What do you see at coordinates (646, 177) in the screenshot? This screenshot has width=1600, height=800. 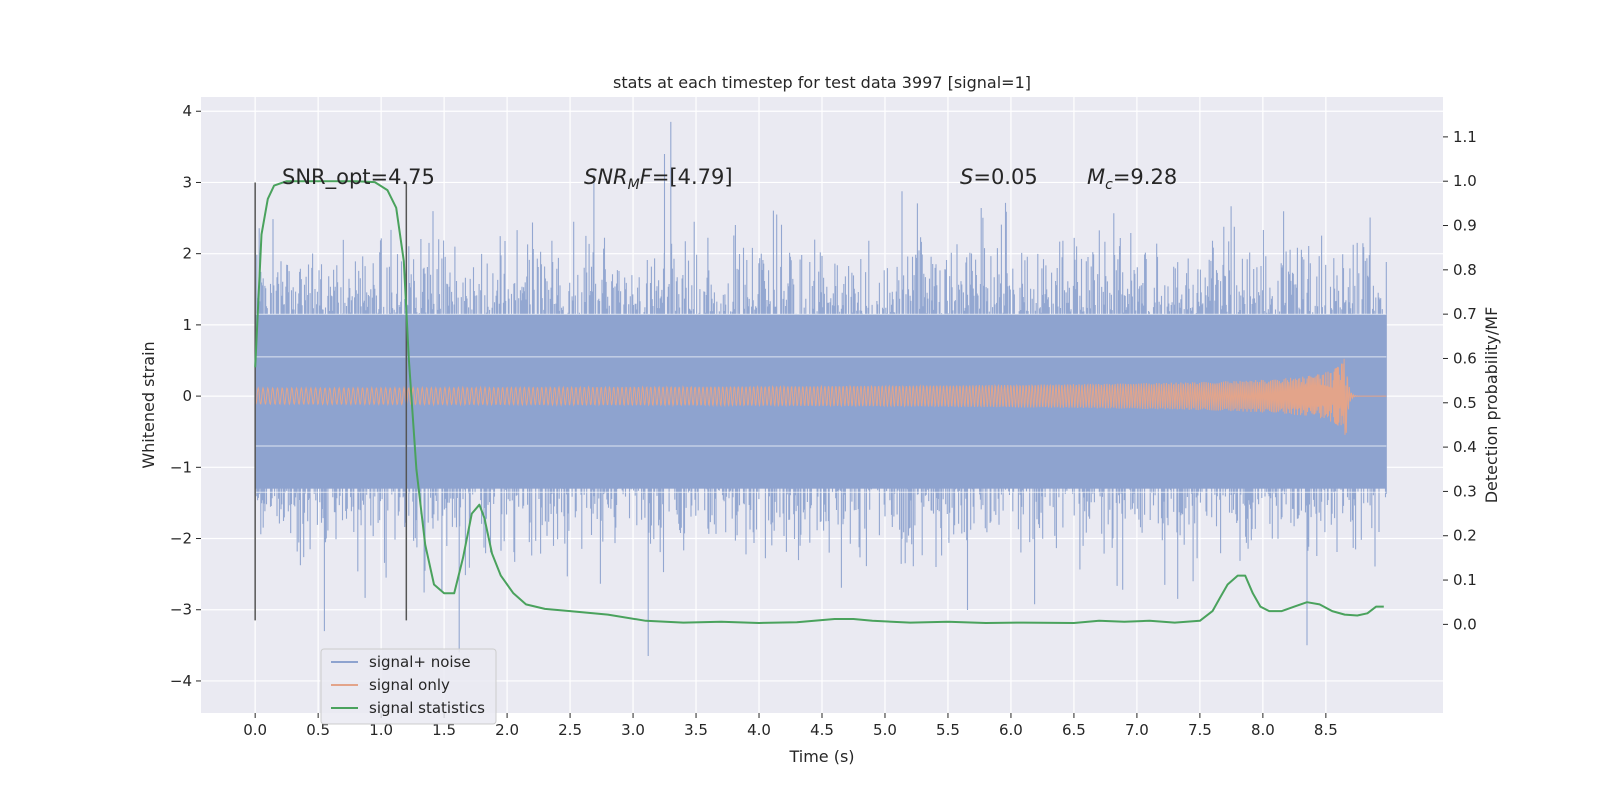 I see `snr-mf-symbol-f: F` at bounding box center [646, 177].